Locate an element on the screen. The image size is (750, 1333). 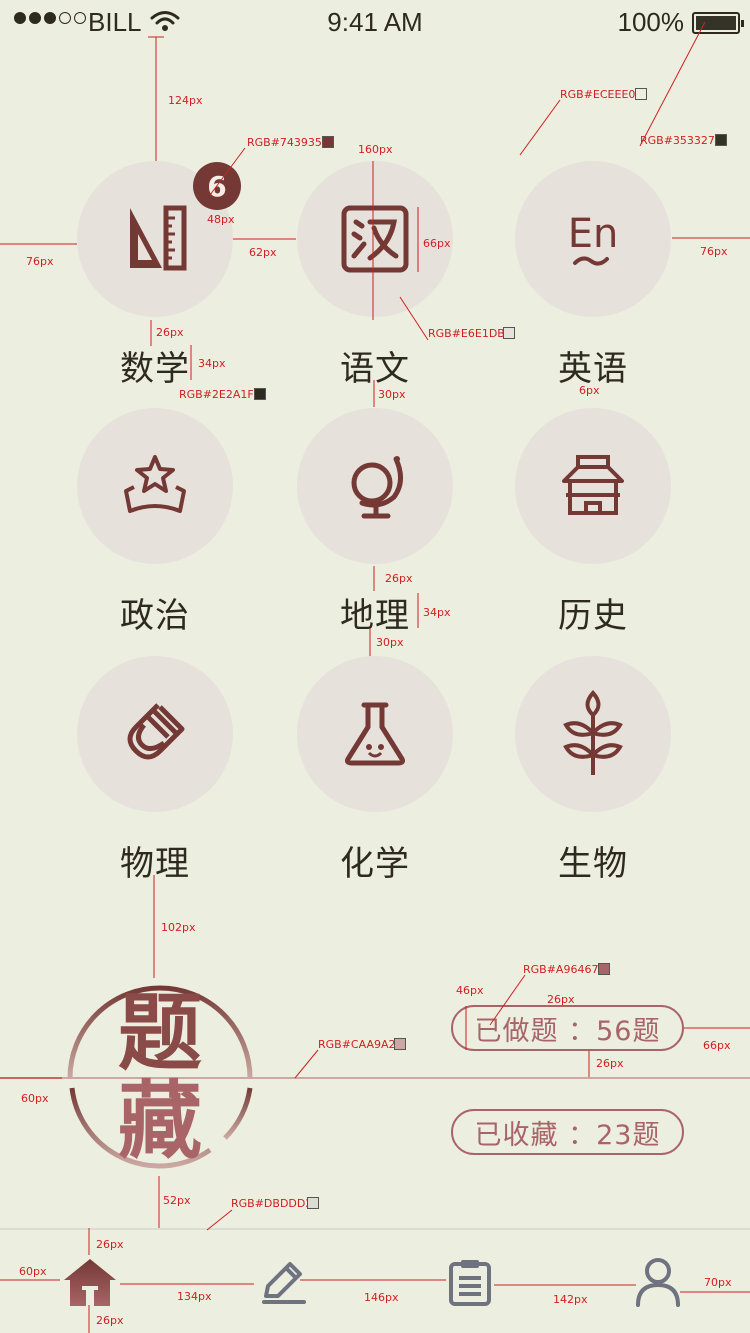
status-time: 9:41 AM is located at coordinates (375, 22).